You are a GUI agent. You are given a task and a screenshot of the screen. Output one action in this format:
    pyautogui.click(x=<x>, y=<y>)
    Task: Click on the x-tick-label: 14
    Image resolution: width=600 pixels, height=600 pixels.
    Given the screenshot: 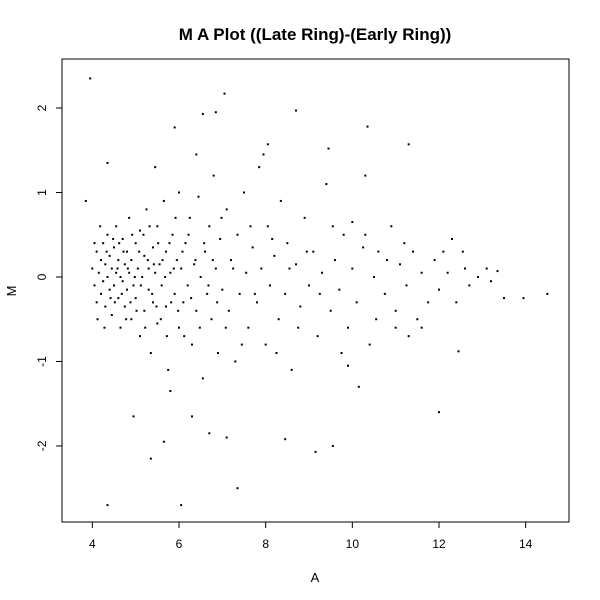 What is the action you would take?
    pyautogui.click(x=526, y=544)
    